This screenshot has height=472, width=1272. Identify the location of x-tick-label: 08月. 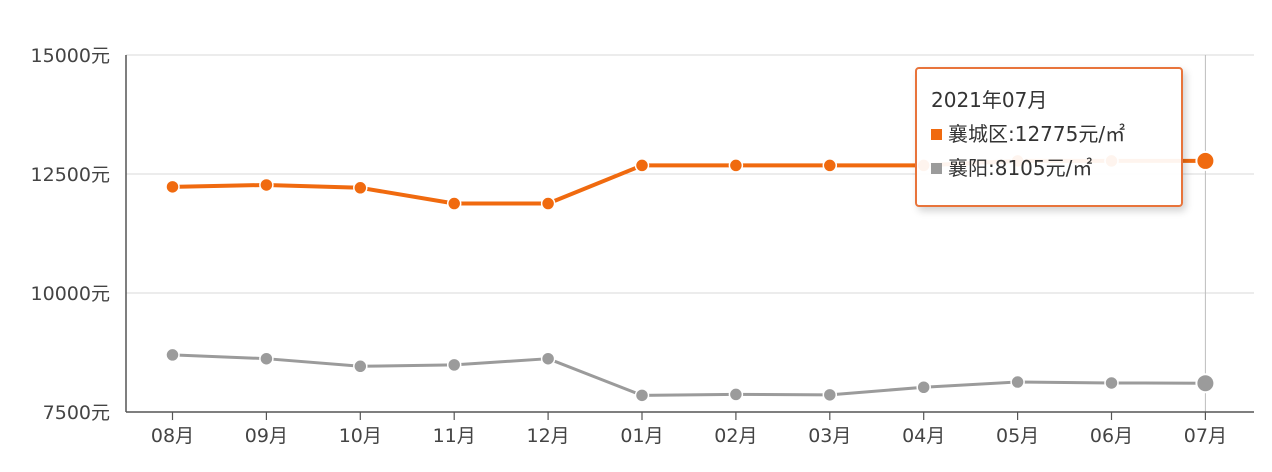
(172, 436).